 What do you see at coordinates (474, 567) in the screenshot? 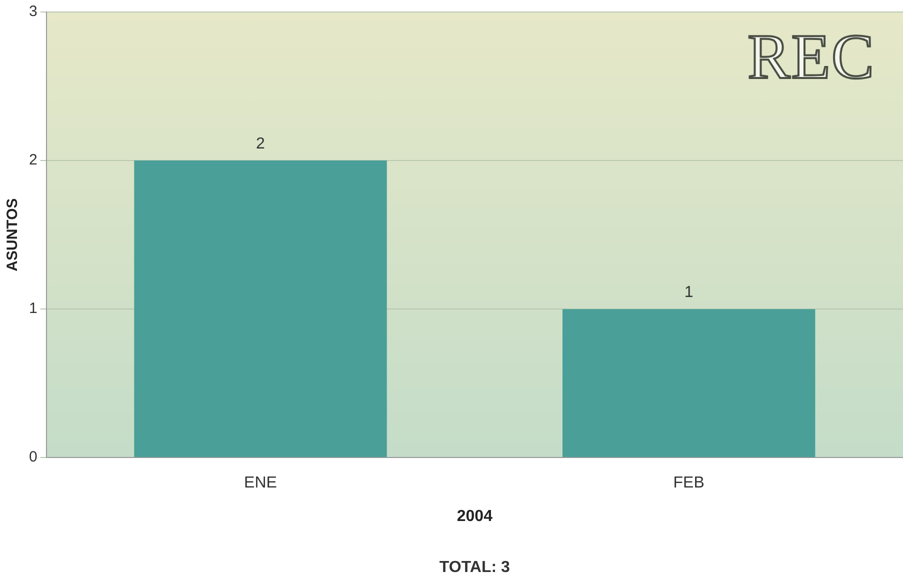
I see `text: TOTAL: 3` at bounding box center [474, 567].